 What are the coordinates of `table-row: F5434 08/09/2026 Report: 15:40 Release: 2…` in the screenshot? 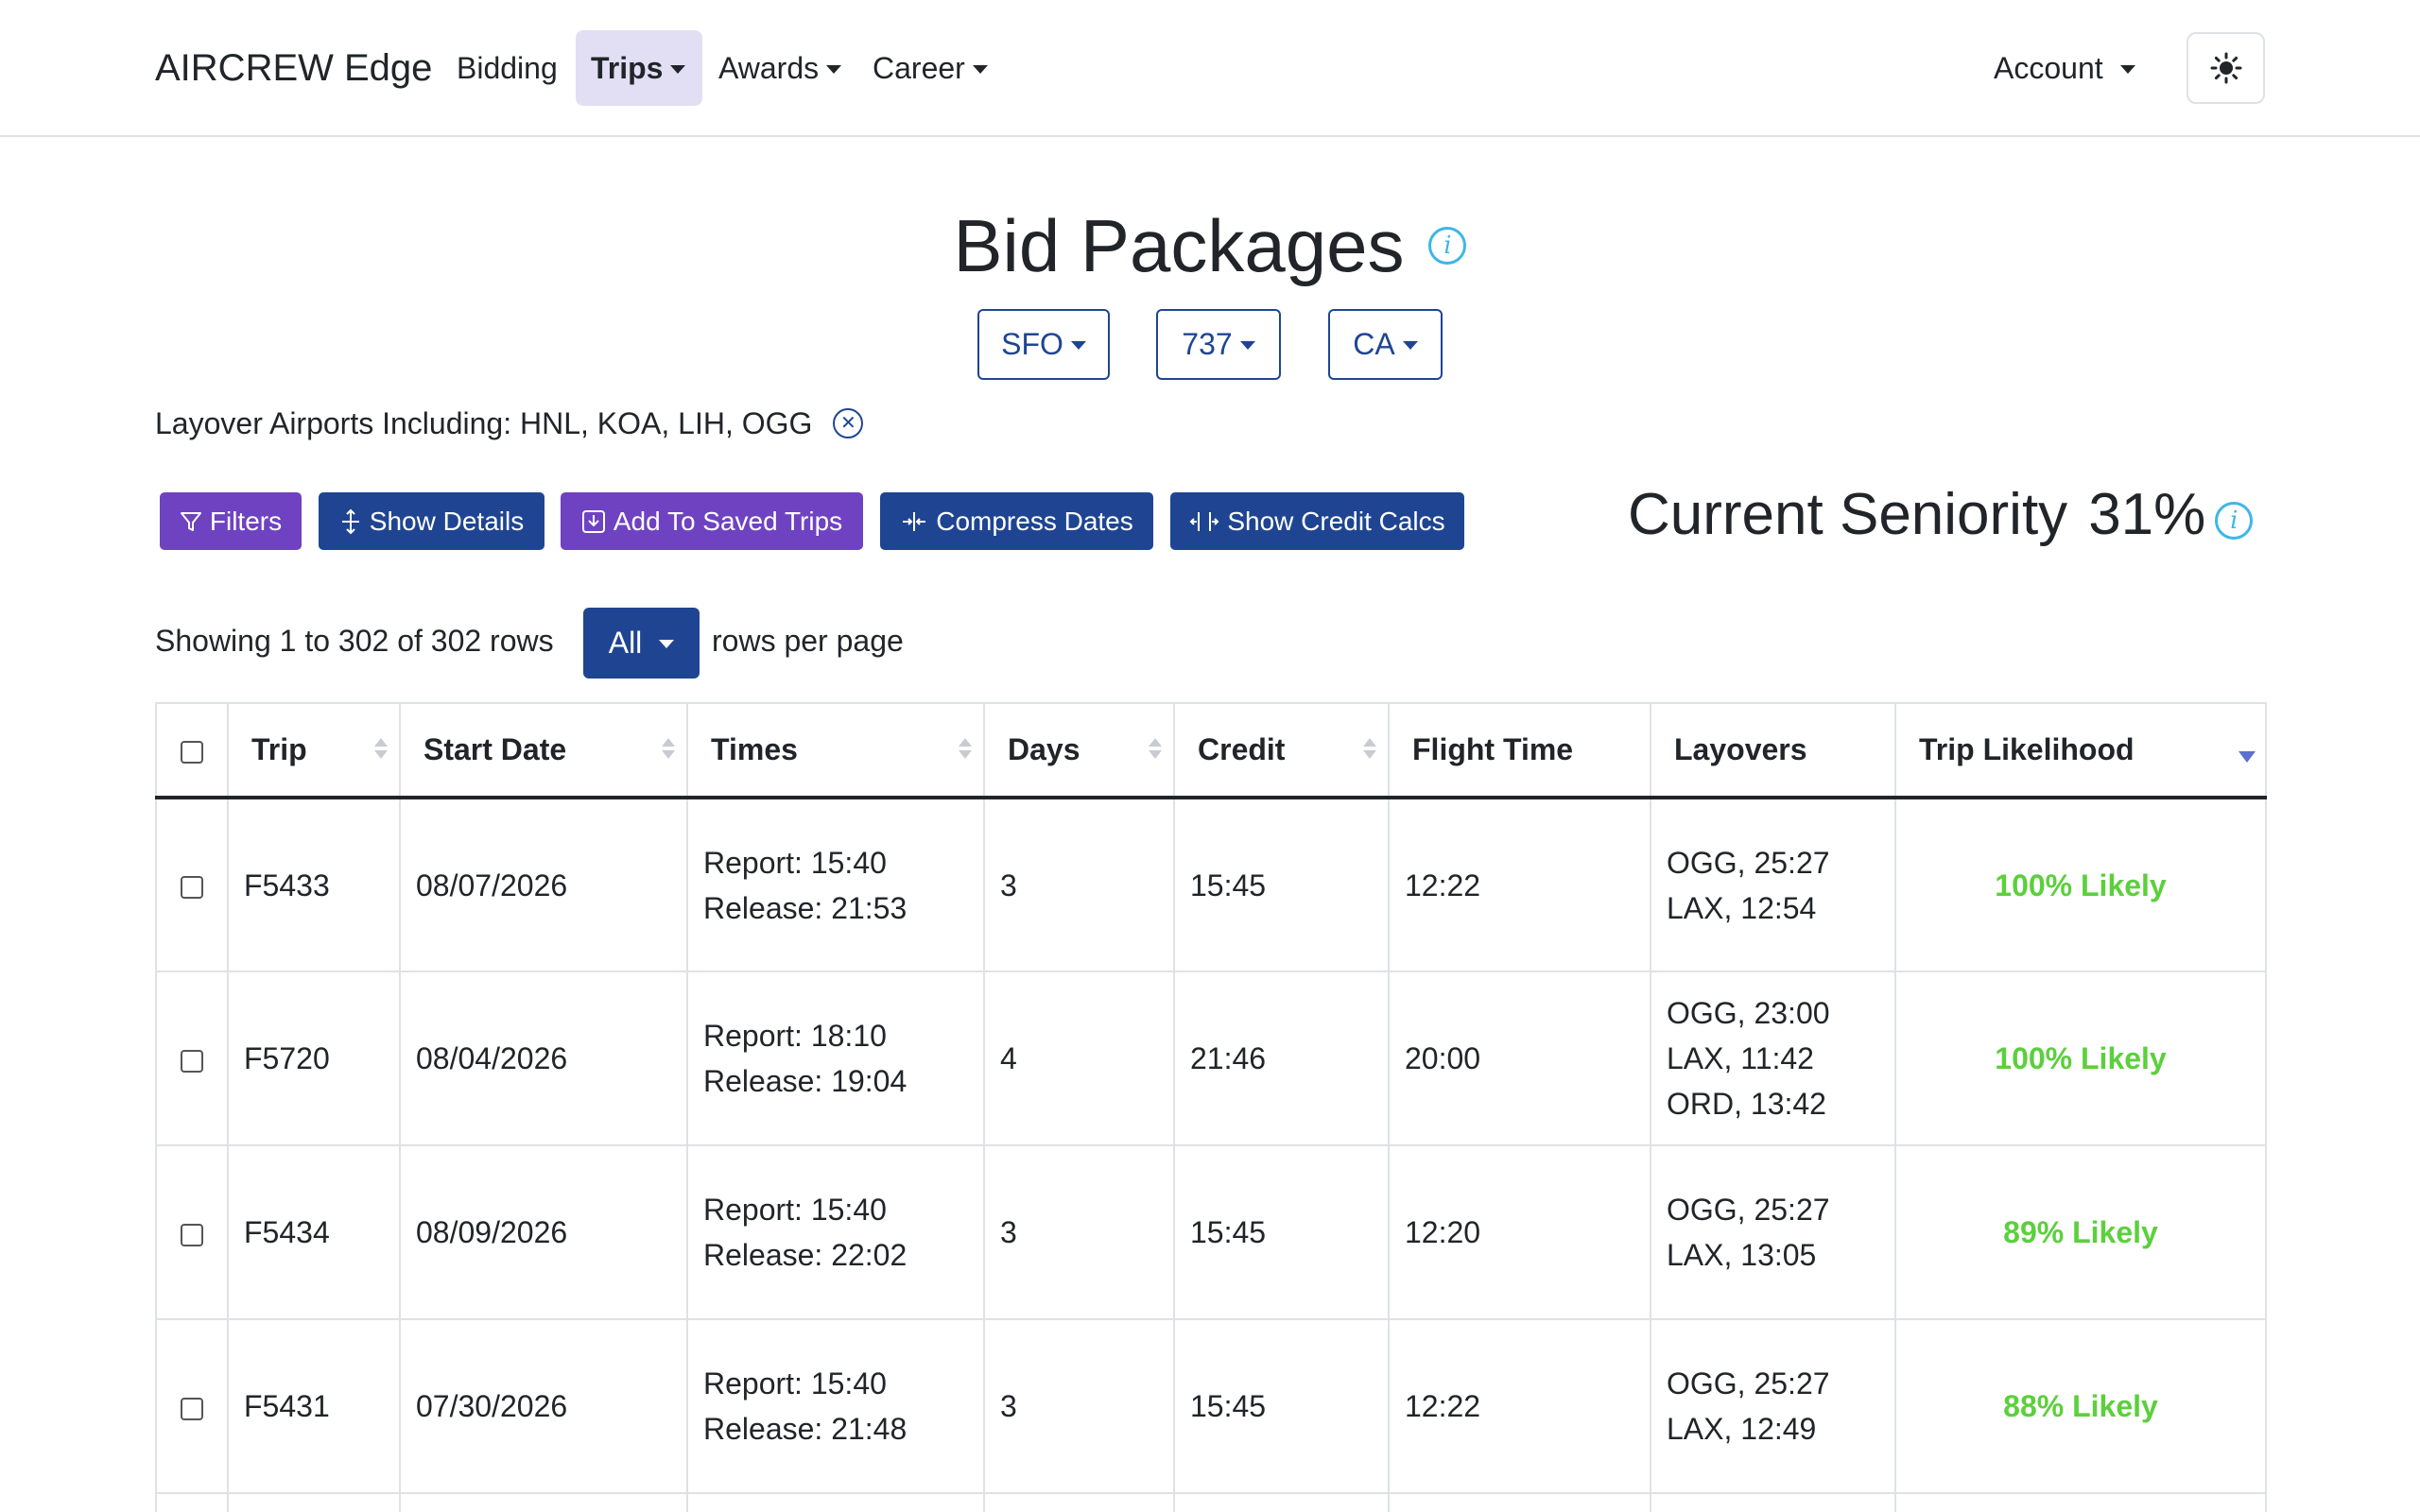 It's located at (1211, 1232).